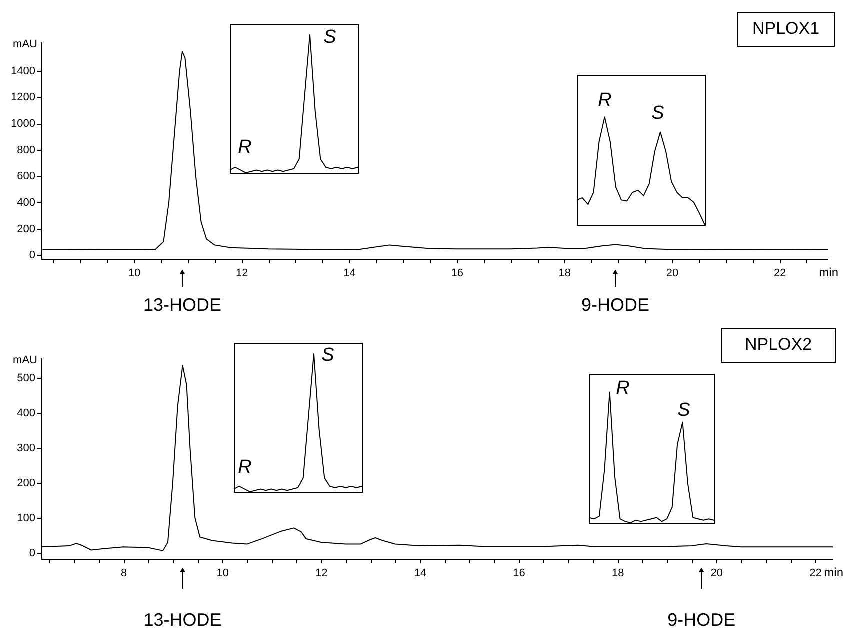 The height and width of the screenshot is (631, 843). I want to click on y-tick-label: 500, so click(26, 378).